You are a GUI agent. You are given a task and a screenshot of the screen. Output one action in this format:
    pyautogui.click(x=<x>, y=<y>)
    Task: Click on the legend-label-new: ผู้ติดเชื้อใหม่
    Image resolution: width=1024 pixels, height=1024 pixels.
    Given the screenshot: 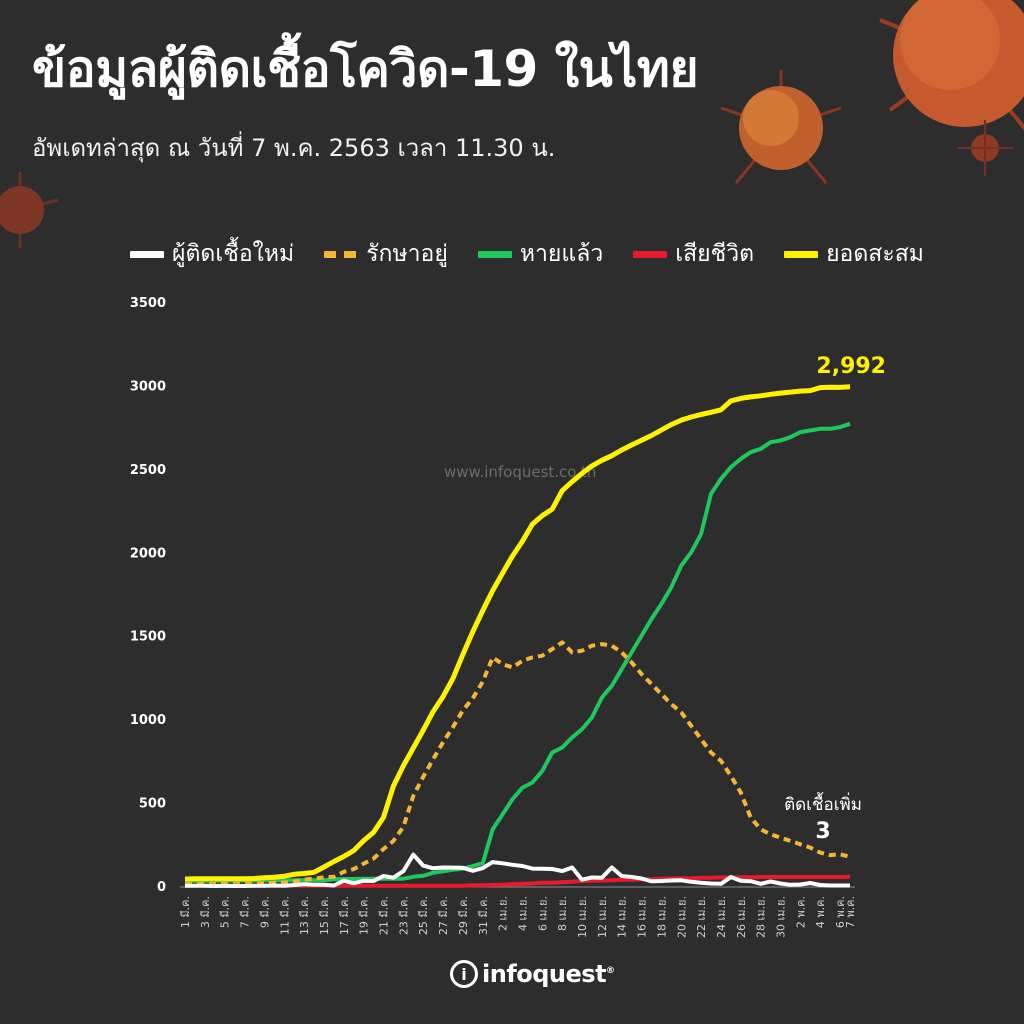 What is the action you would take?
    pyautogui.click(x=233, y=254)
    